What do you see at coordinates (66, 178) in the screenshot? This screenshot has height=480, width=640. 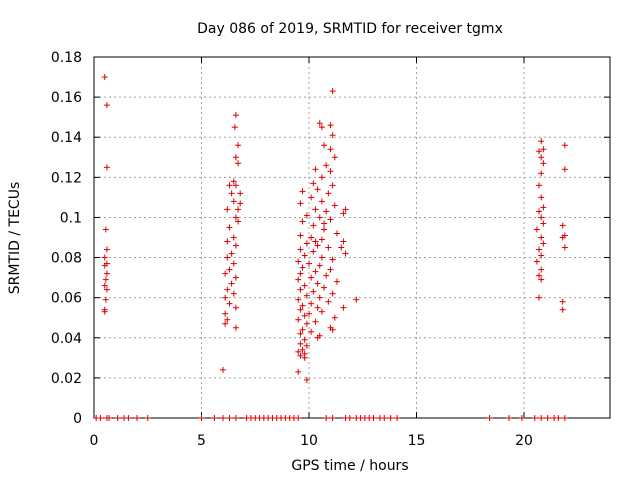 I see `y-tick-label: 0.12` at bounding box center [66, 178].